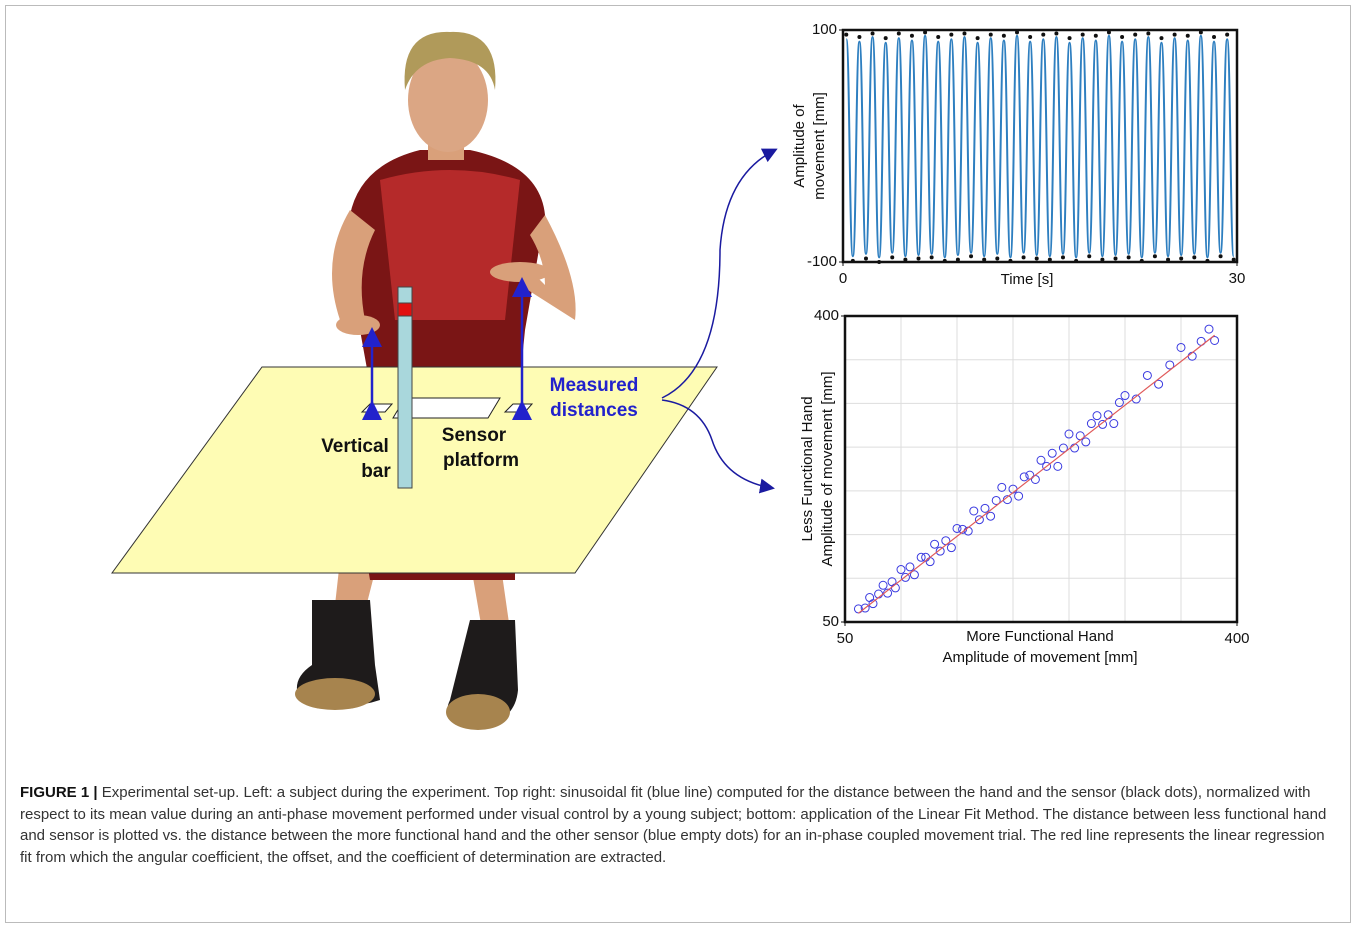 This screenshot has height=928, width=1358. What do you see at coordinates (807, 468) in the screenshot?
I see `y-axis-label: Less Functional Hand` at bounding box center [807, 468].